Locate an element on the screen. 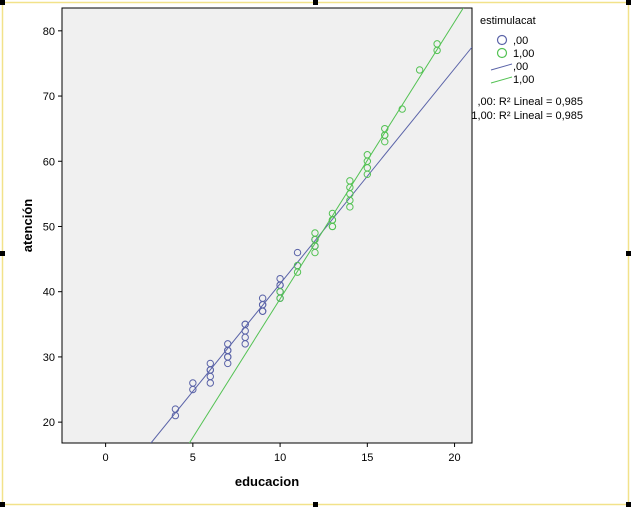  legend-label-series-1: 1,00 is located at coordinates (523, 54).